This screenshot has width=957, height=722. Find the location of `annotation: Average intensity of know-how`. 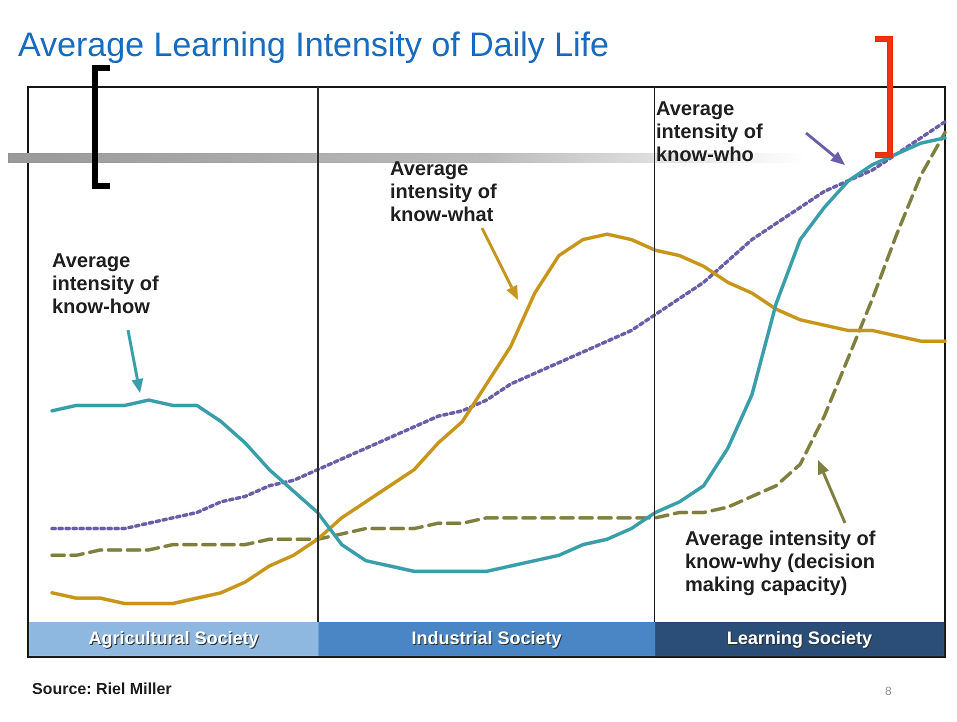

annotation: Average intensity of know-how is located at coordinates (106, 284).